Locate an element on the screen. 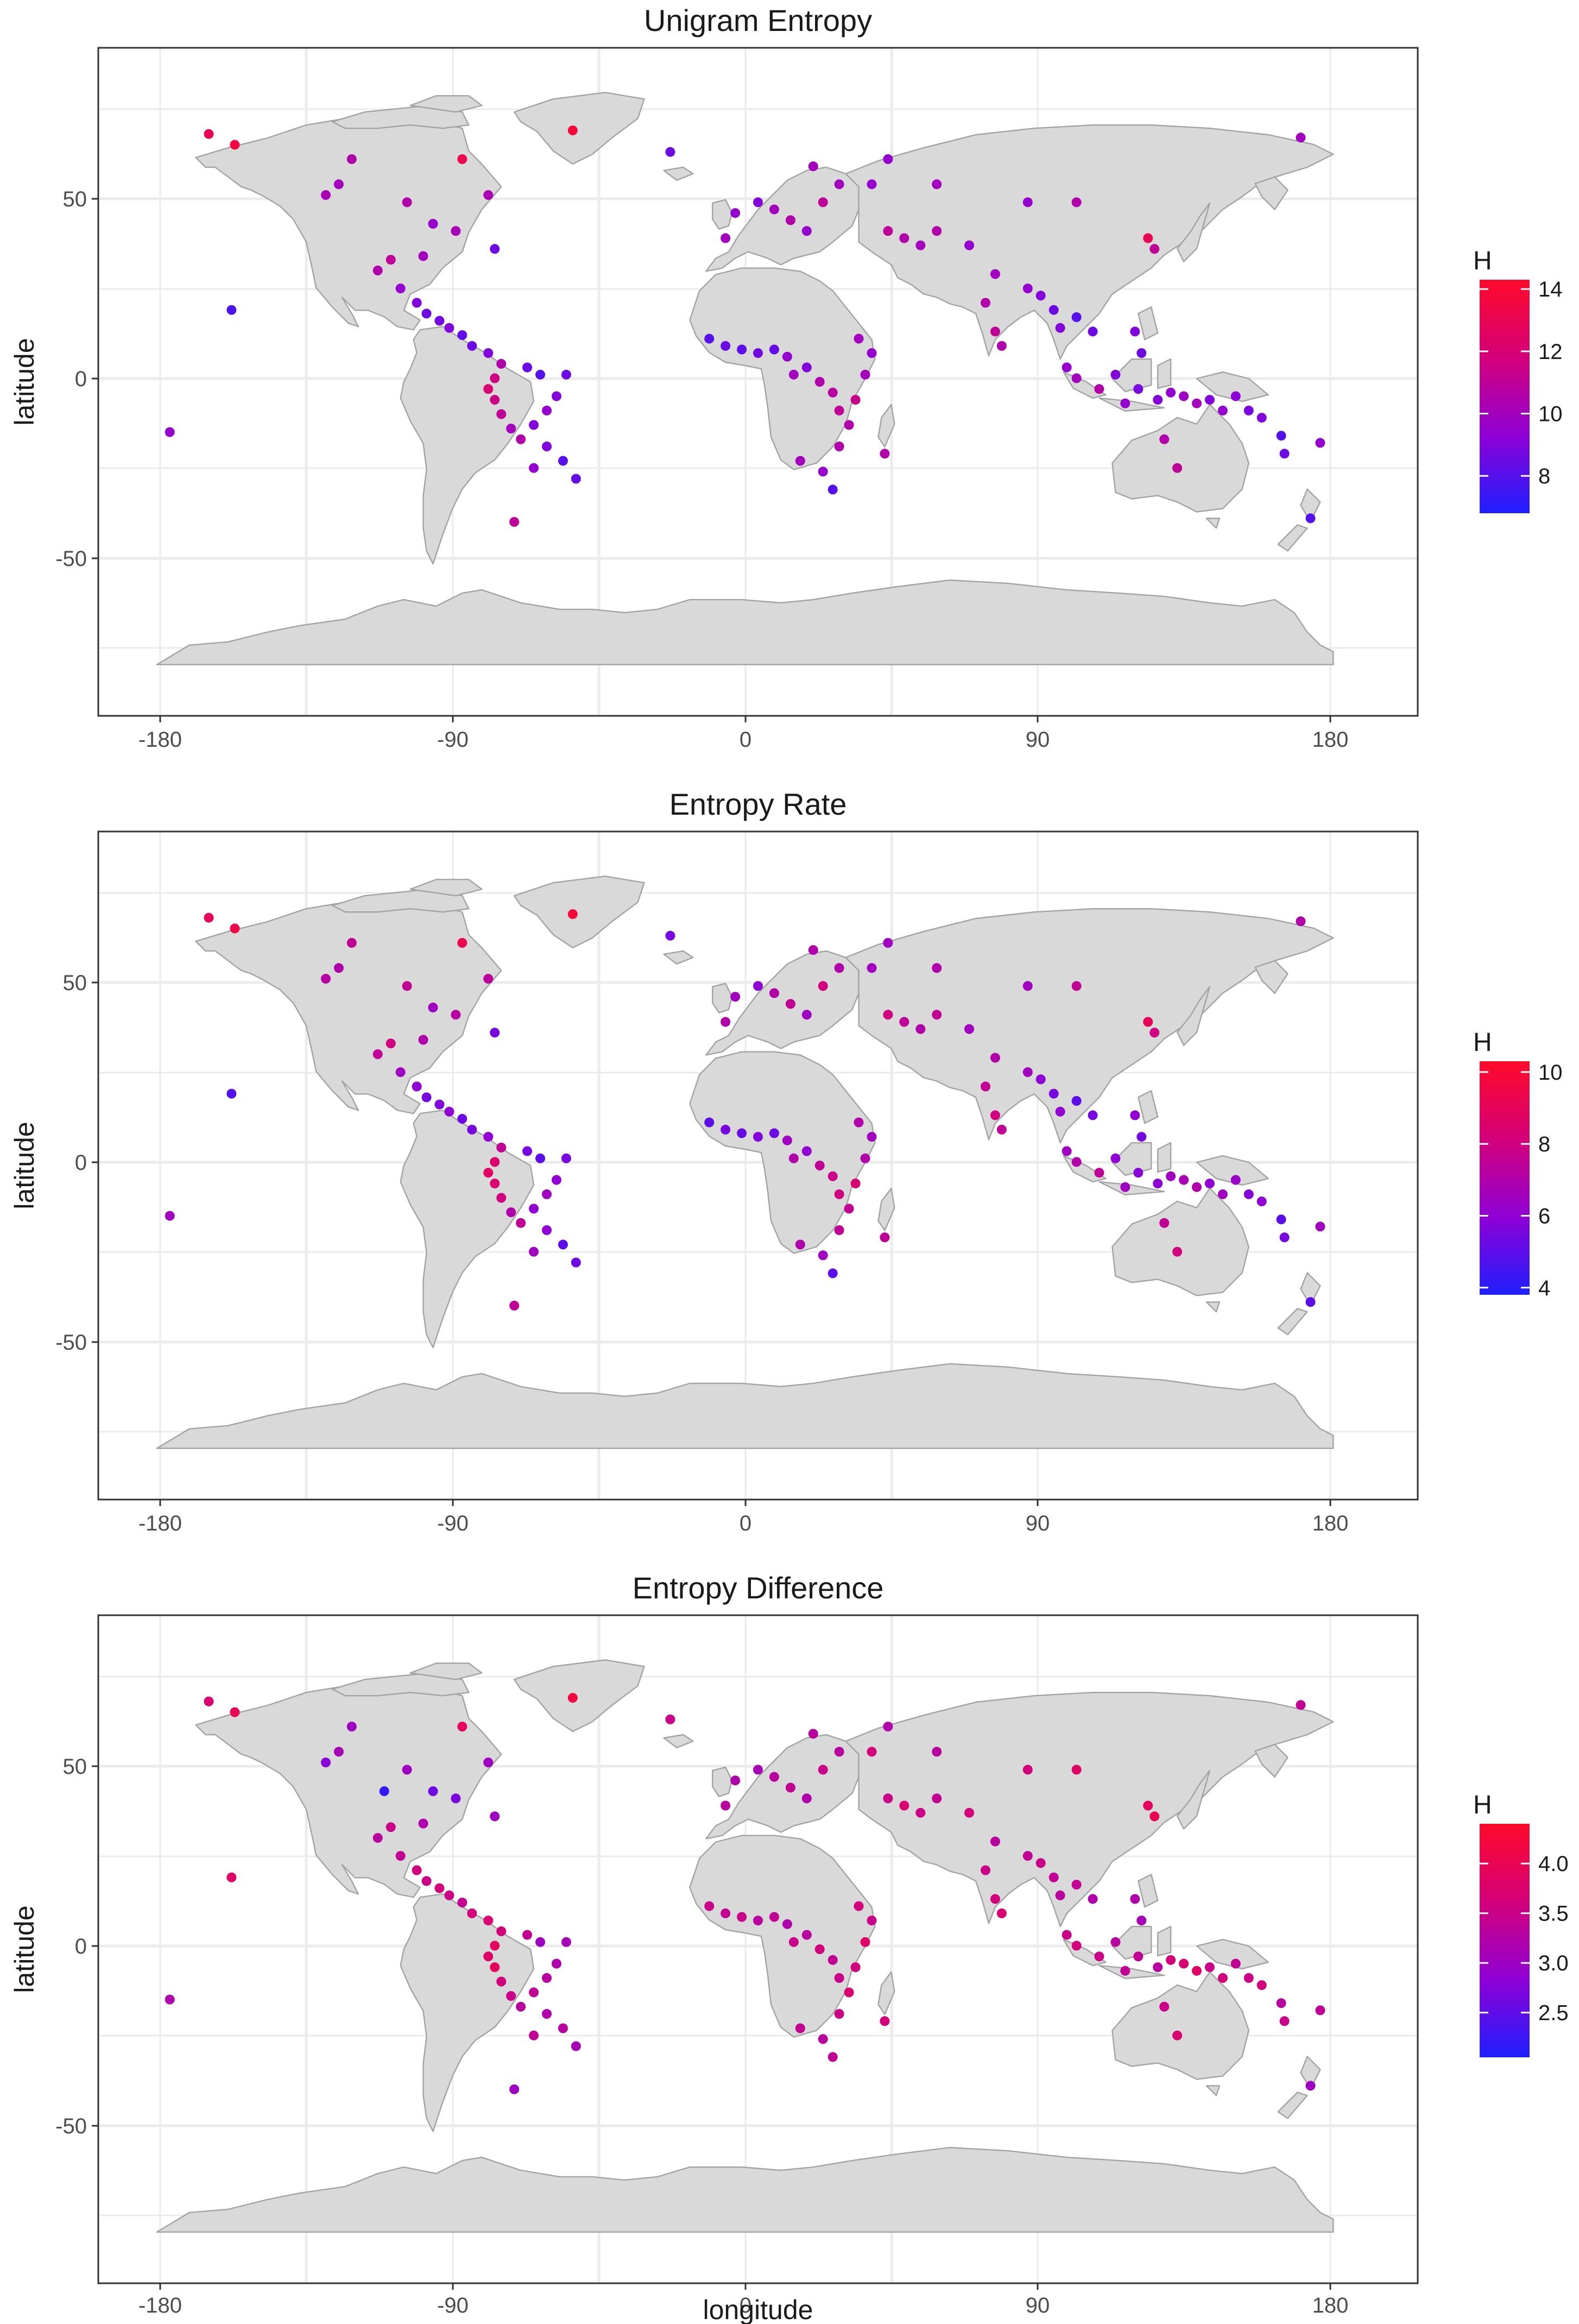 Image resolution: width=1579 pixels, height=2324 pixels. legend-tick-label: 2.5 is located at coordinates (1553, 2013).